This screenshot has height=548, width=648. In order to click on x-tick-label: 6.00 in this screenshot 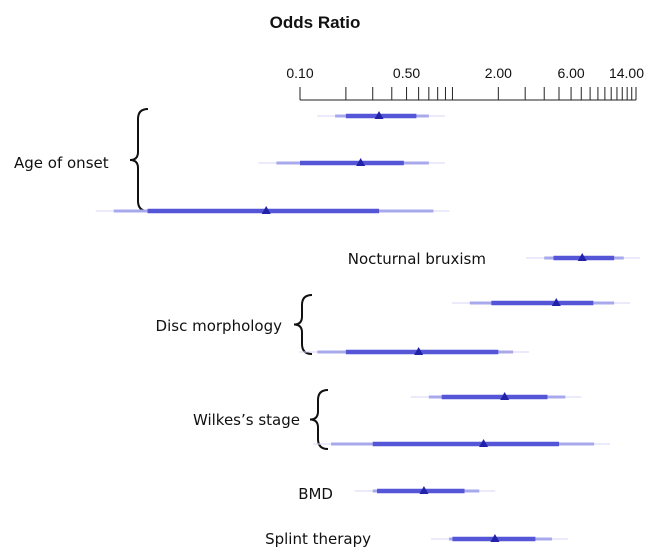, I will do `click(570, 73)`.